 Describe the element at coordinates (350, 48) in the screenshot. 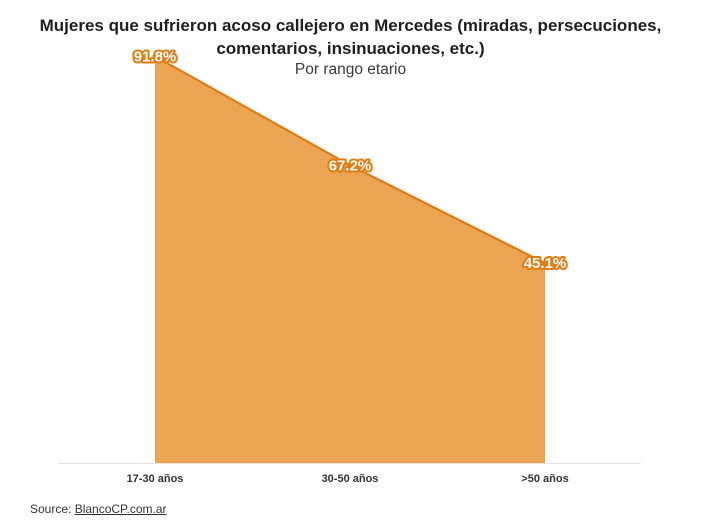

I see `chart-title-line-2: comentarios, insinuaciones, etc.)` at that location.